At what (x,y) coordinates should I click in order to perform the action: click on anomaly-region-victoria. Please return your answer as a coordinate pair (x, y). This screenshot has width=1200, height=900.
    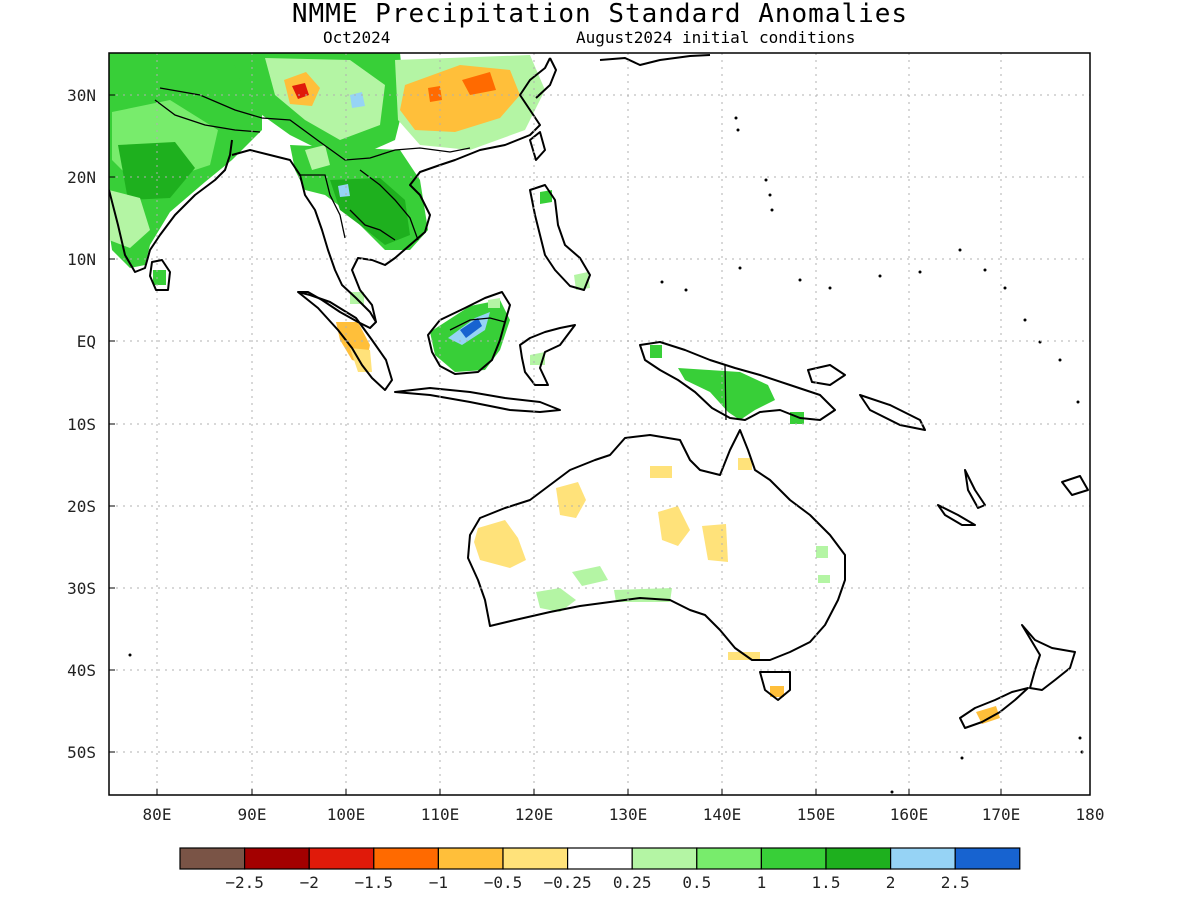
    Looking at the image, I should click on (744, 656).